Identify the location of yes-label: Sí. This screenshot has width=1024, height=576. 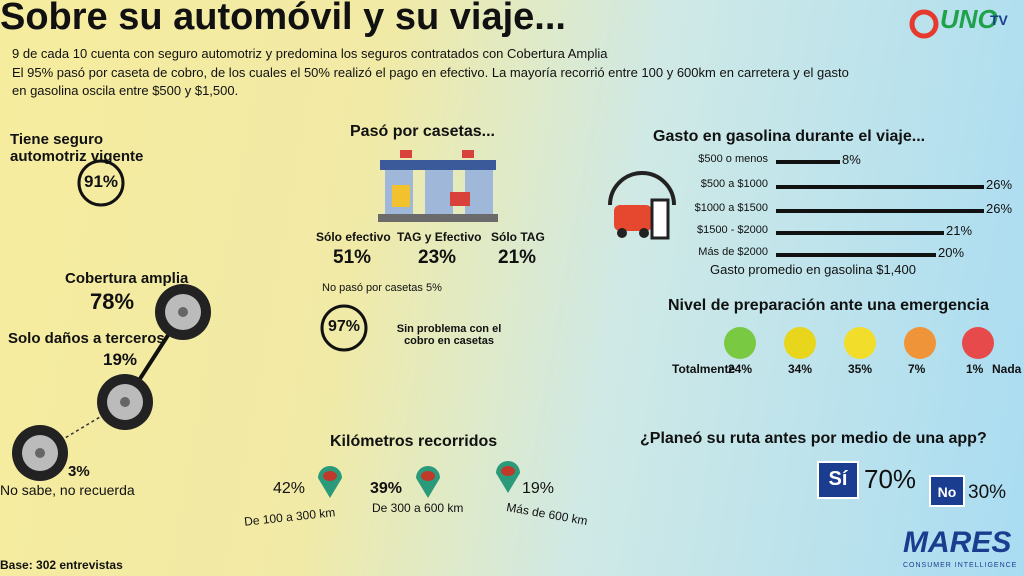
(838, 479).